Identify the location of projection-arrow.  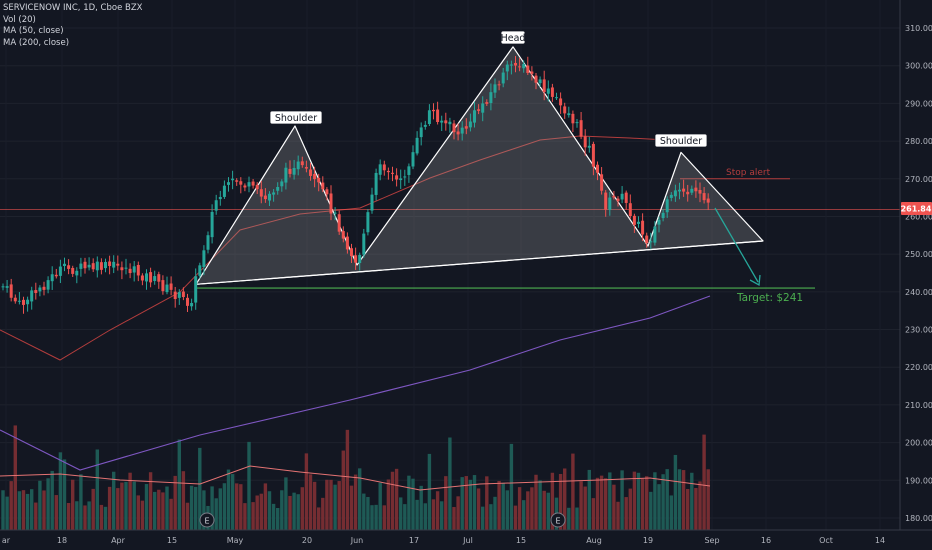
(736, 245).